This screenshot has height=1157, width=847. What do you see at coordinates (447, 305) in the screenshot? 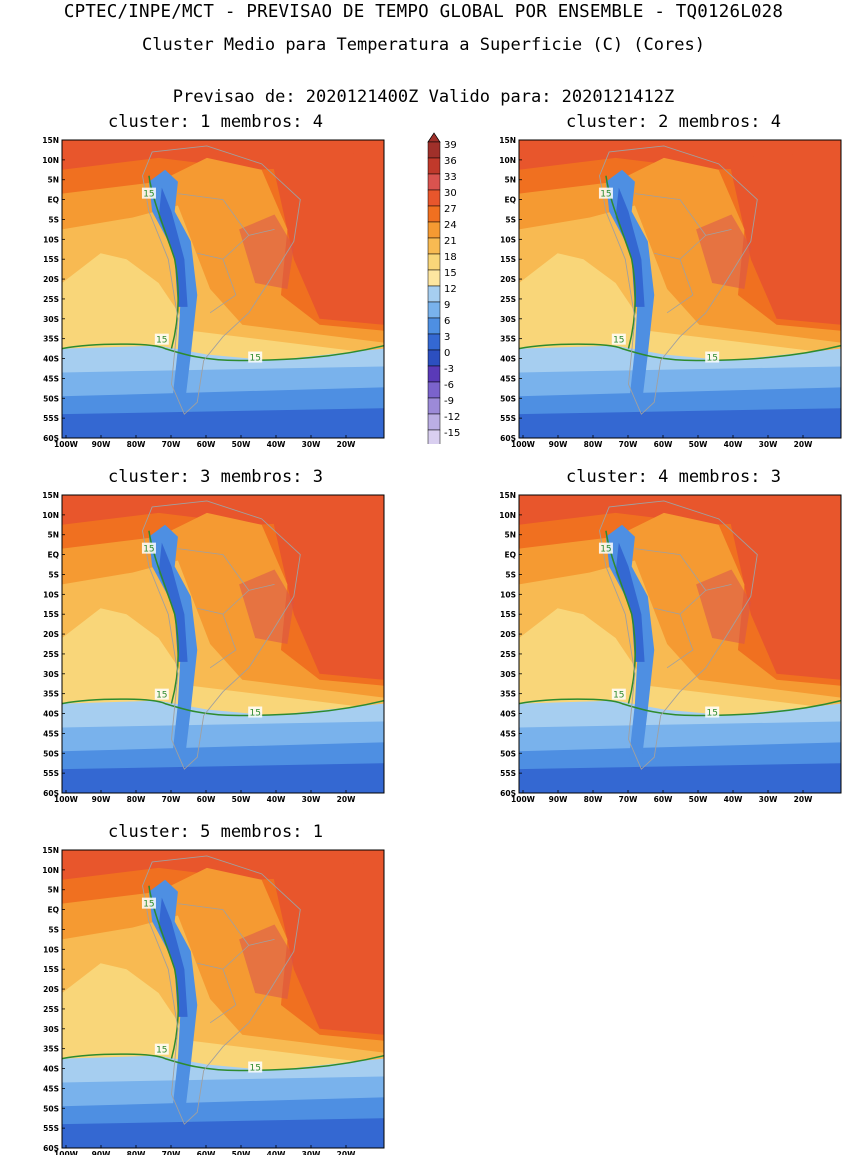
I see `colorbar-label: 9` at bounding box center [447, 305].